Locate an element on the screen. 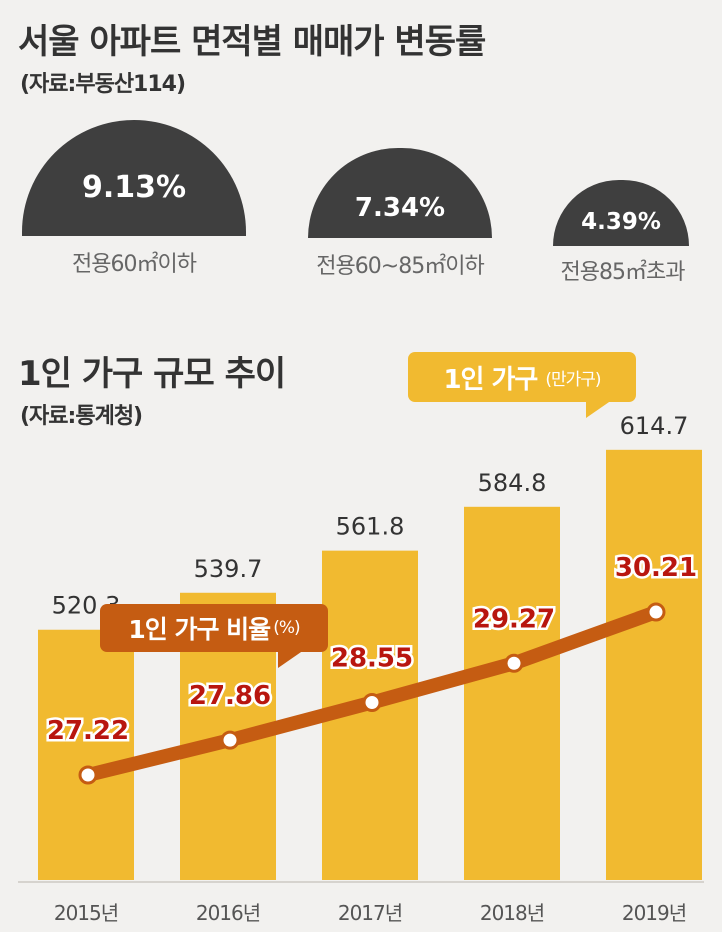 Image resolution: width=722 pixels, height=932 pixels. ratio-value-label: 27.22 is located at coordinates (88, 731).